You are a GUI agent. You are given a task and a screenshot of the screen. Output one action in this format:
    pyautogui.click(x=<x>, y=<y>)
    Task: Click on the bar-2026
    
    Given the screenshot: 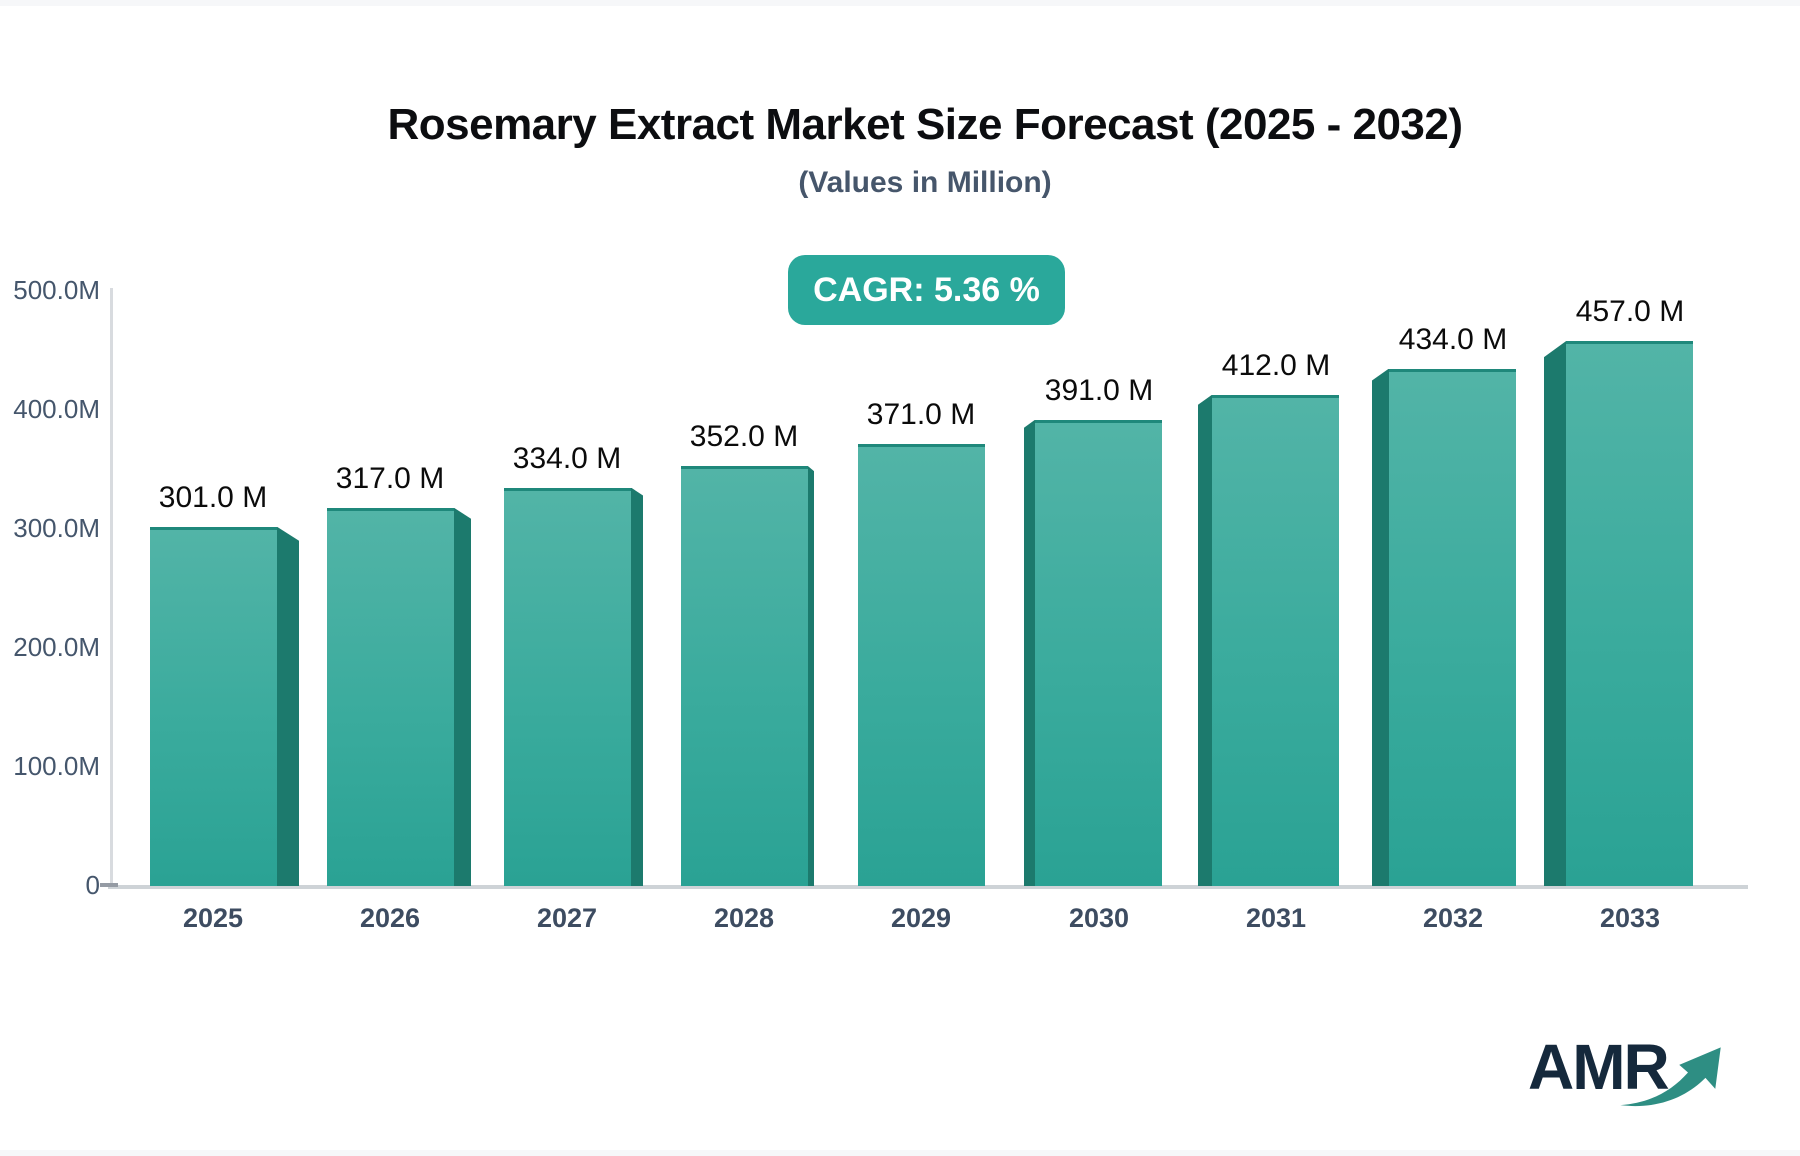 What is the action you would take?
    pyautogui.click(x=390, y=696)
    